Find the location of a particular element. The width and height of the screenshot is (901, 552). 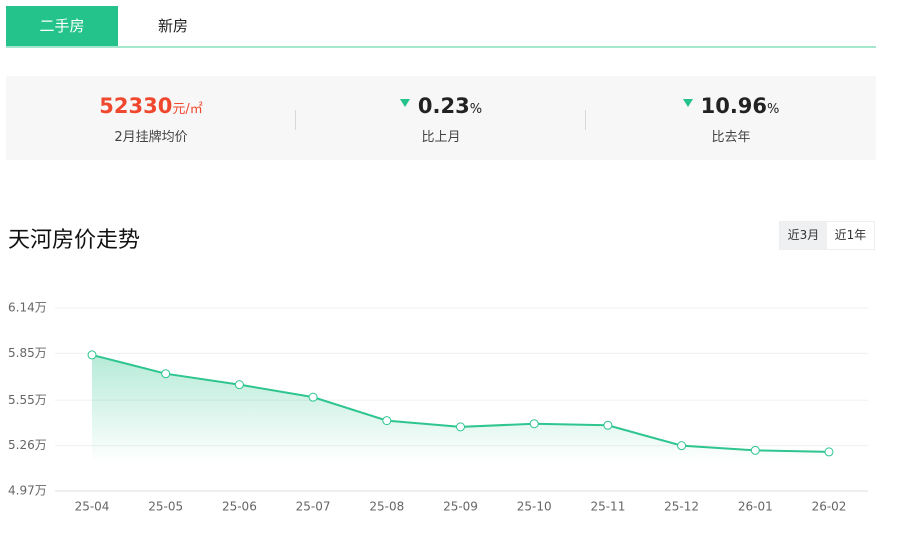

stat-number: 52330 is located at coordinates (136, 106).